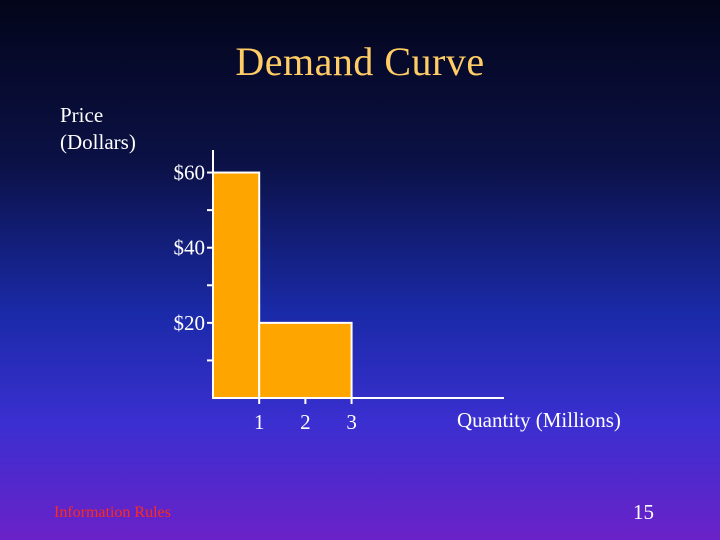  Describe the element at coordinates (190, 173) in the screenshot. I see `y-tick-label-1: $60` at that location.